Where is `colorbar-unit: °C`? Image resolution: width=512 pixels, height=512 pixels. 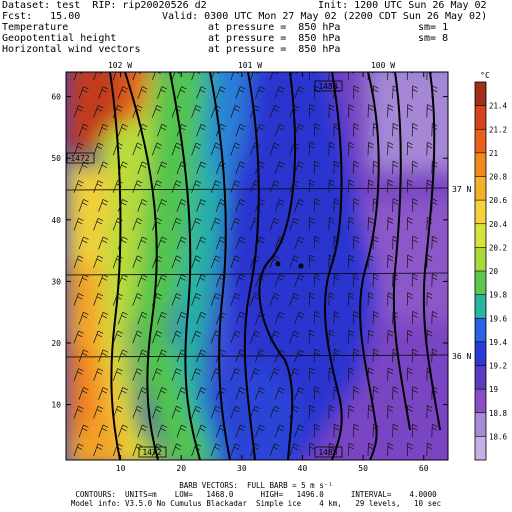 colorbar-unit: °C is located at coordinates (485, 75).